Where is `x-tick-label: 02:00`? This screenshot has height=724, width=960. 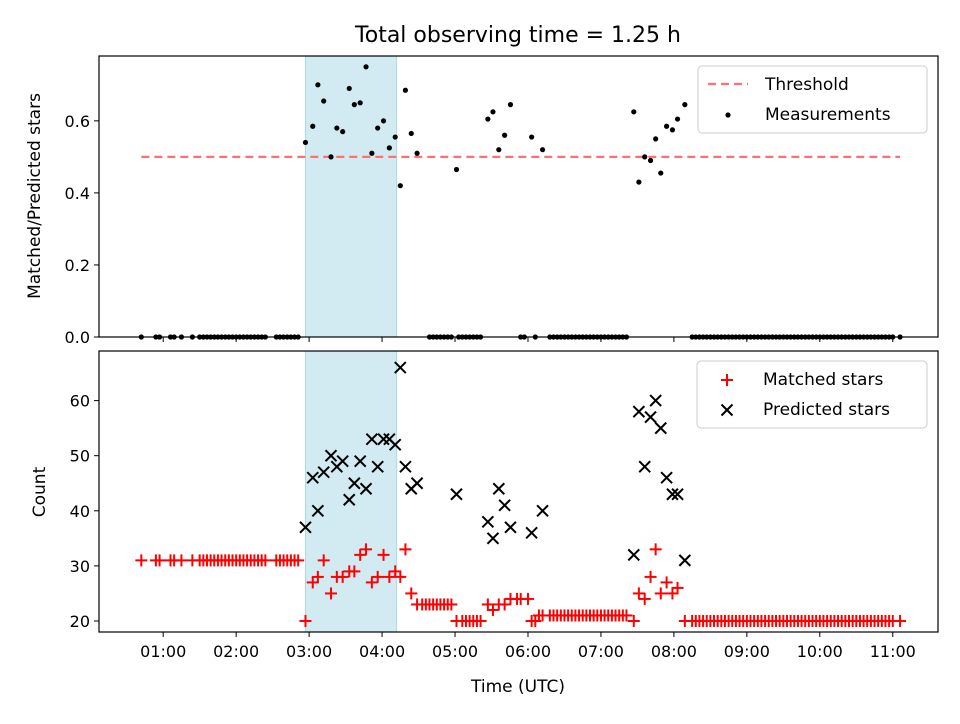
x-tick-label: 02:00 is located at coordinates (236, 651).